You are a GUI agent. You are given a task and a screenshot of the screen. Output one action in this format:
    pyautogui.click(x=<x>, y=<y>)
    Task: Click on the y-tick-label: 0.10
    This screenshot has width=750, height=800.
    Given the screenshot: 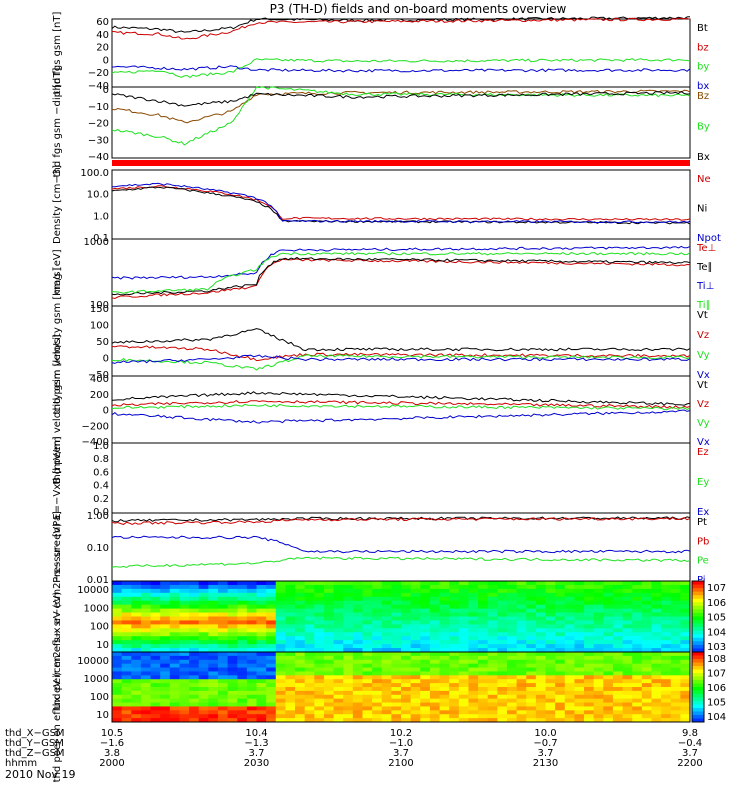 What is the action you would take?
    pyautogui.click(x=98, y=548)
    